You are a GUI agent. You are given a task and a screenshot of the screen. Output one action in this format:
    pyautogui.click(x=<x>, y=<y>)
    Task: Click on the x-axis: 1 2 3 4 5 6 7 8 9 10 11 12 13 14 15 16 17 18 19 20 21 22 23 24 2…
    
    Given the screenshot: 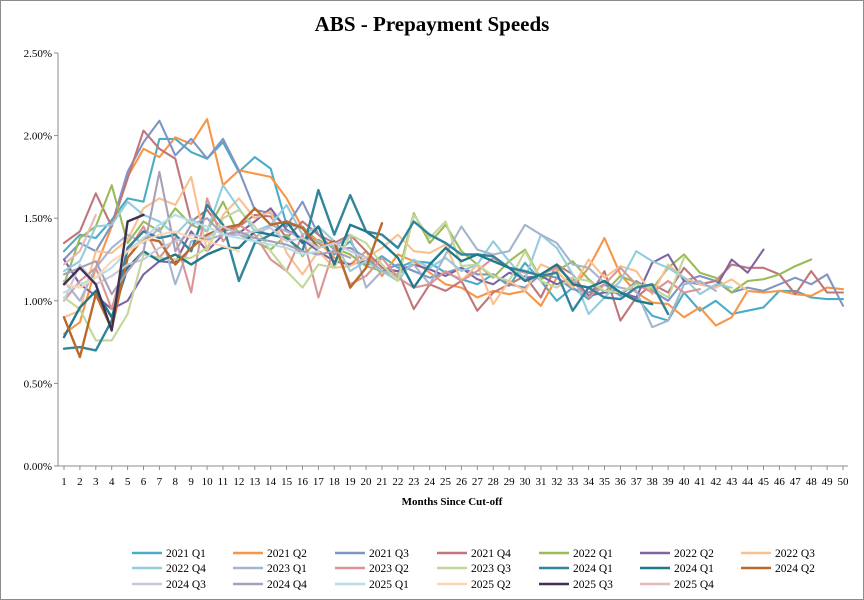 What is the action you would take?
    pyautogui.click(x=454, y=476)
    